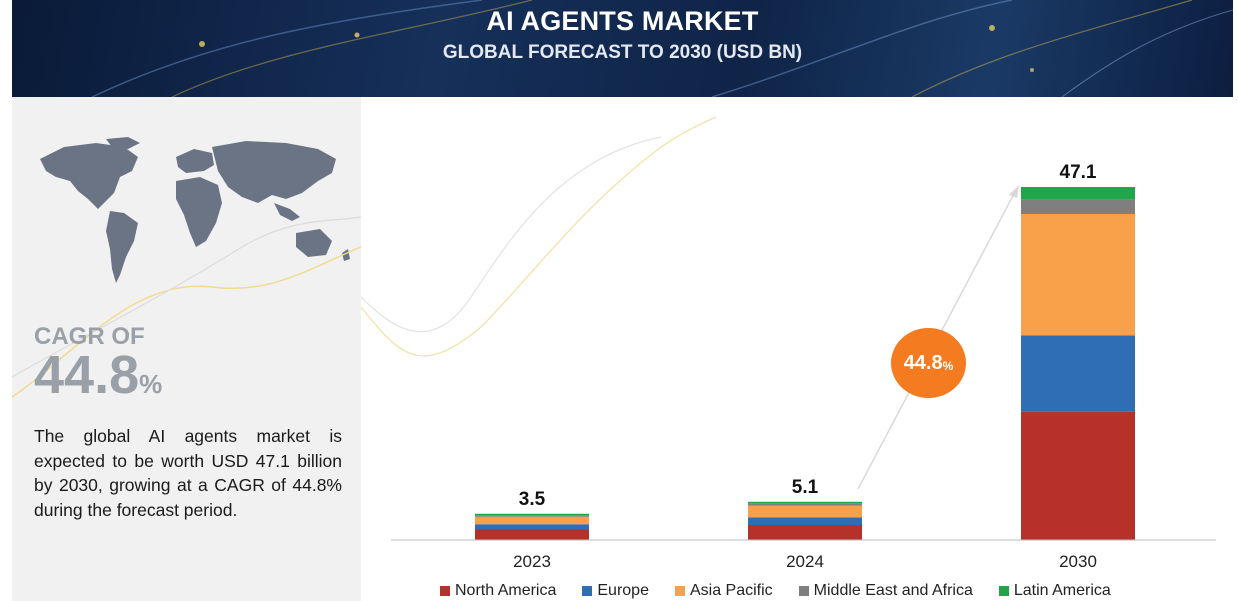  Describe the element at coordinates (923, 362) in the screenshot. I see `cagr-bubble-value: 44.8` at that location.